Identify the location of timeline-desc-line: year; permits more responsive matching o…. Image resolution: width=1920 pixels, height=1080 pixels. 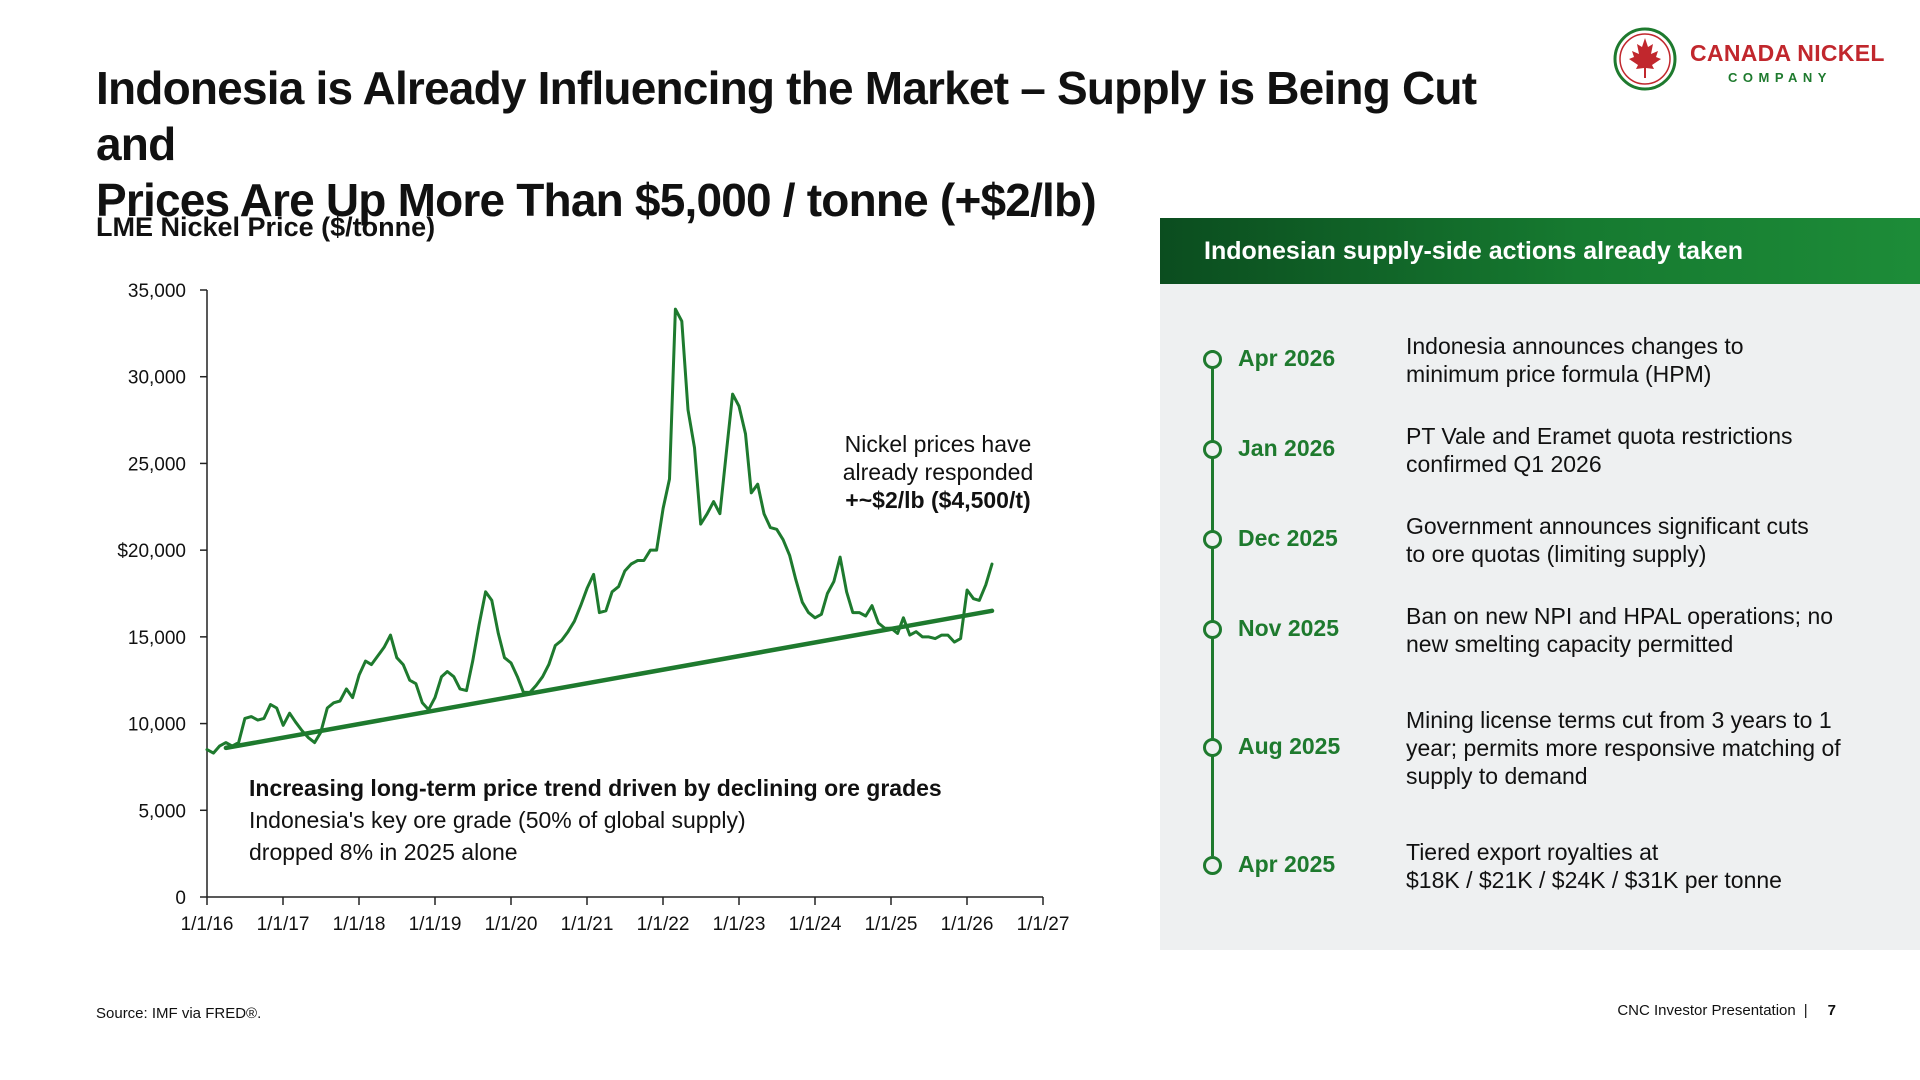
(1623, 748).